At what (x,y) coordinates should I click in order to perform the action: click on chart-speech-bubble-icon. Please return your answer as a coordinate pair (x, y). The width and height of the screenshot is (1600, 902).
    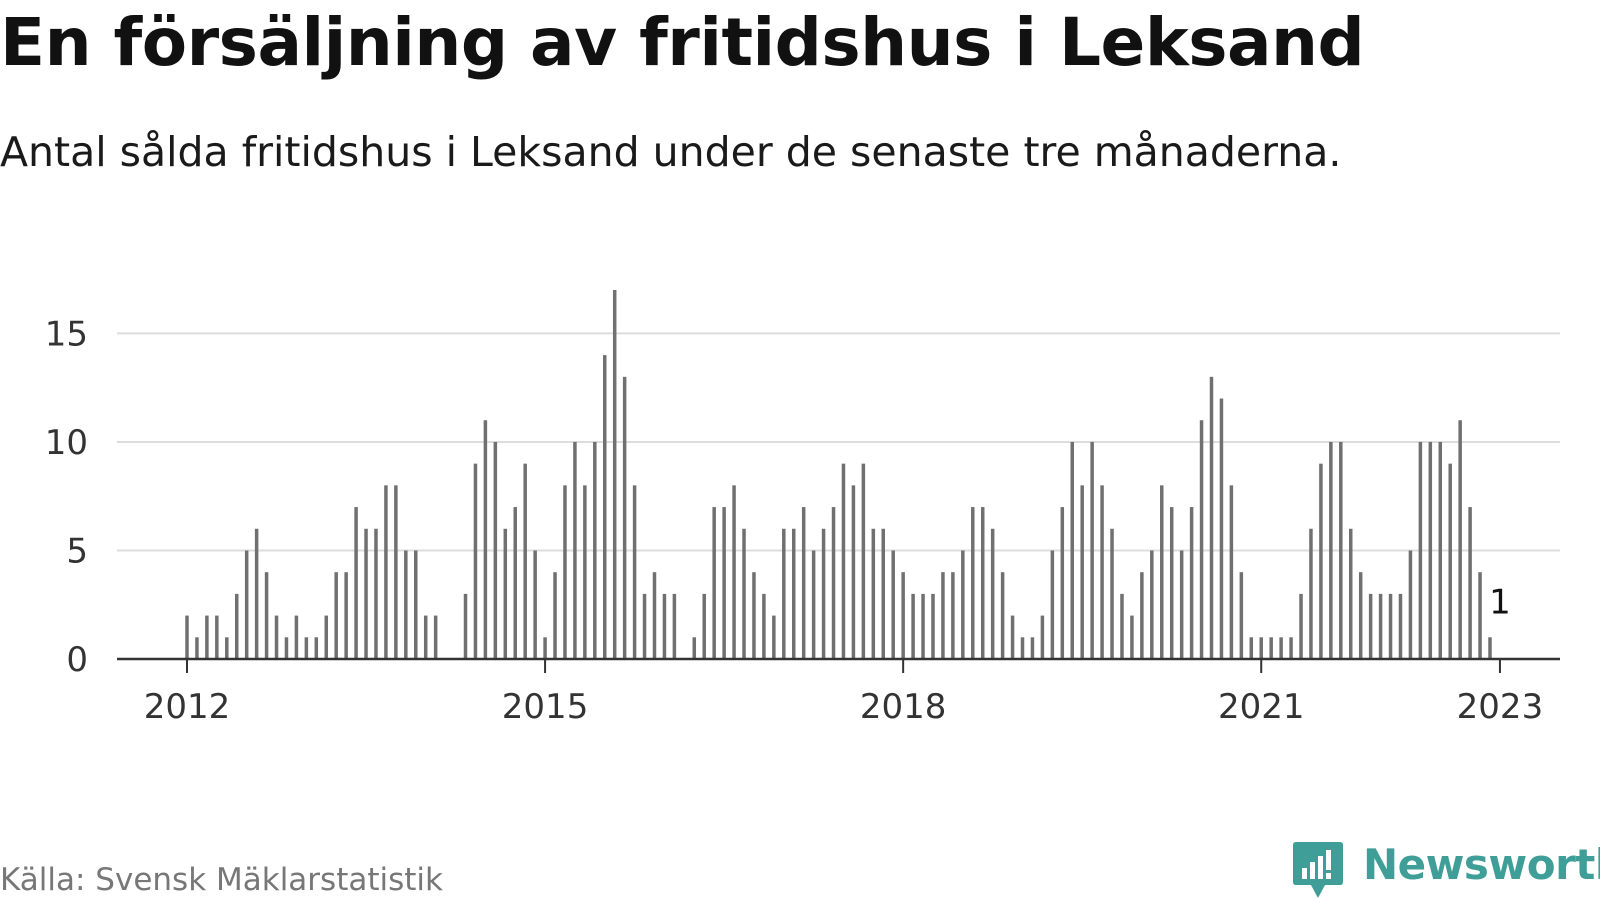
    Looking at the image, I should click on (1318, 870).